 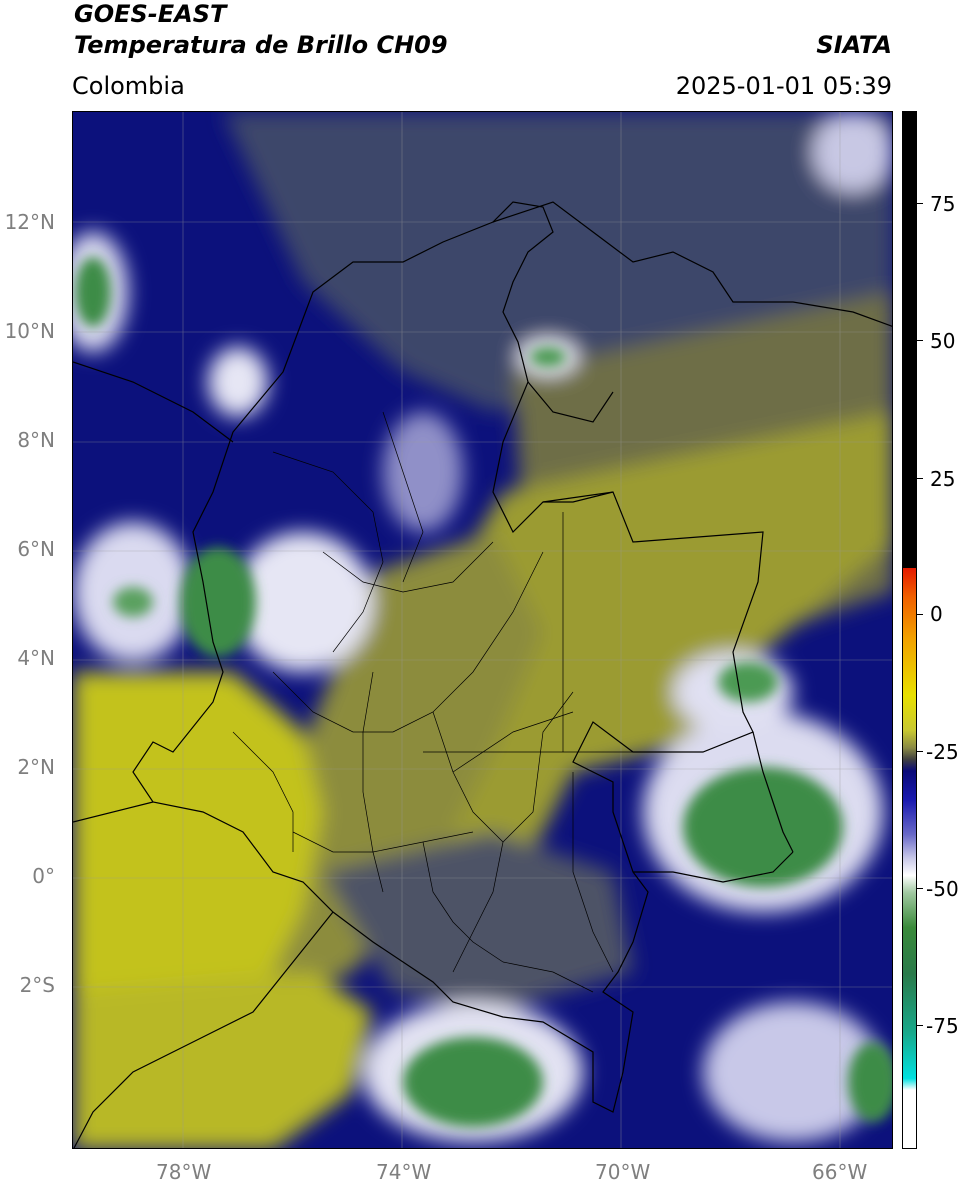 I want to click on colorbar-tick-minus75: -75, so click(x=942, y=1026).